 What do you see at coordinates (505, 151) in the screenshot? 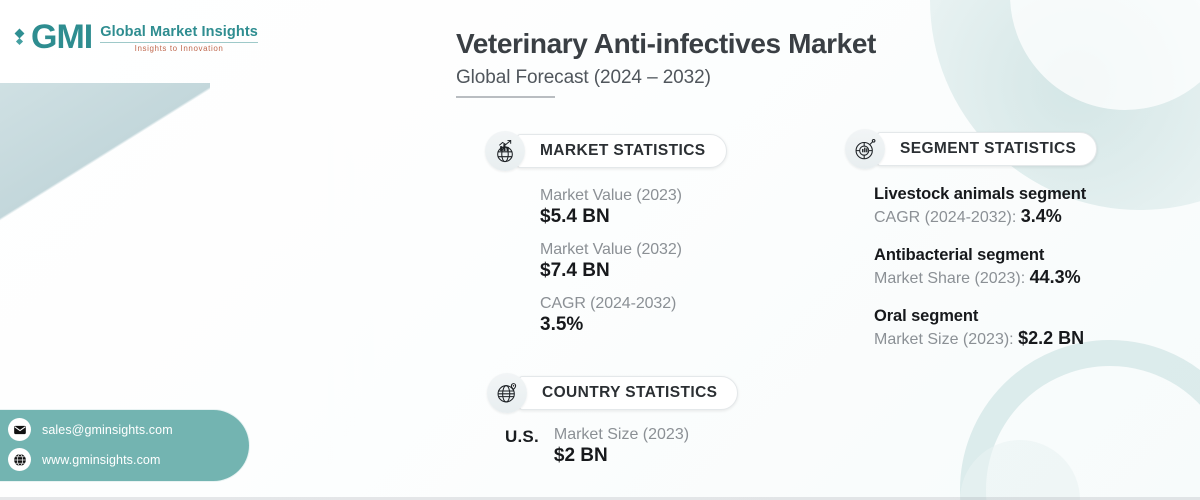
I see `globe-bar-chart-icon` at bounding box center [505, 151].